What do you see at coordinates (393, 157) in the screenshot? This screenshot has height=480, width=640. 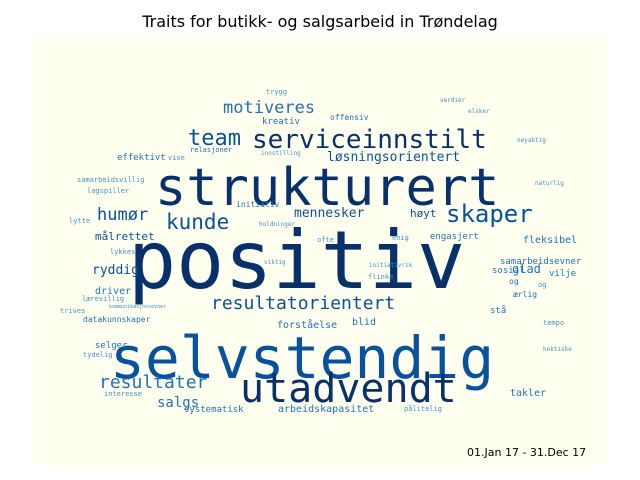 I see `cloud-word: løsningsorientert` at bounding box center [393, 157].